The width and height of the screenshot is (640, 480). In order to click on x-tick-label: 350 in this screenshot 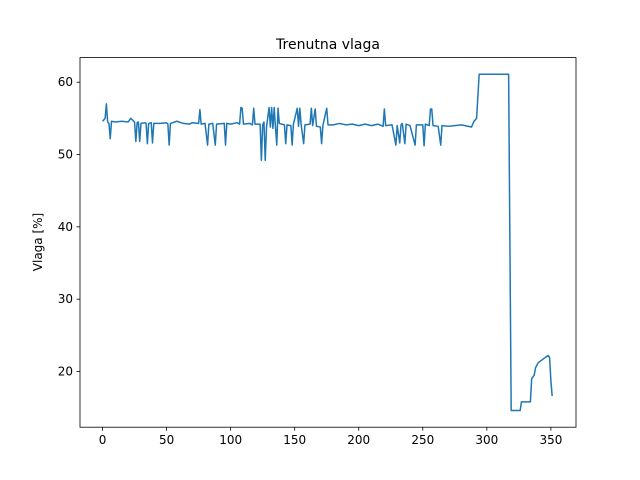, I will do `click(550, 440)`.